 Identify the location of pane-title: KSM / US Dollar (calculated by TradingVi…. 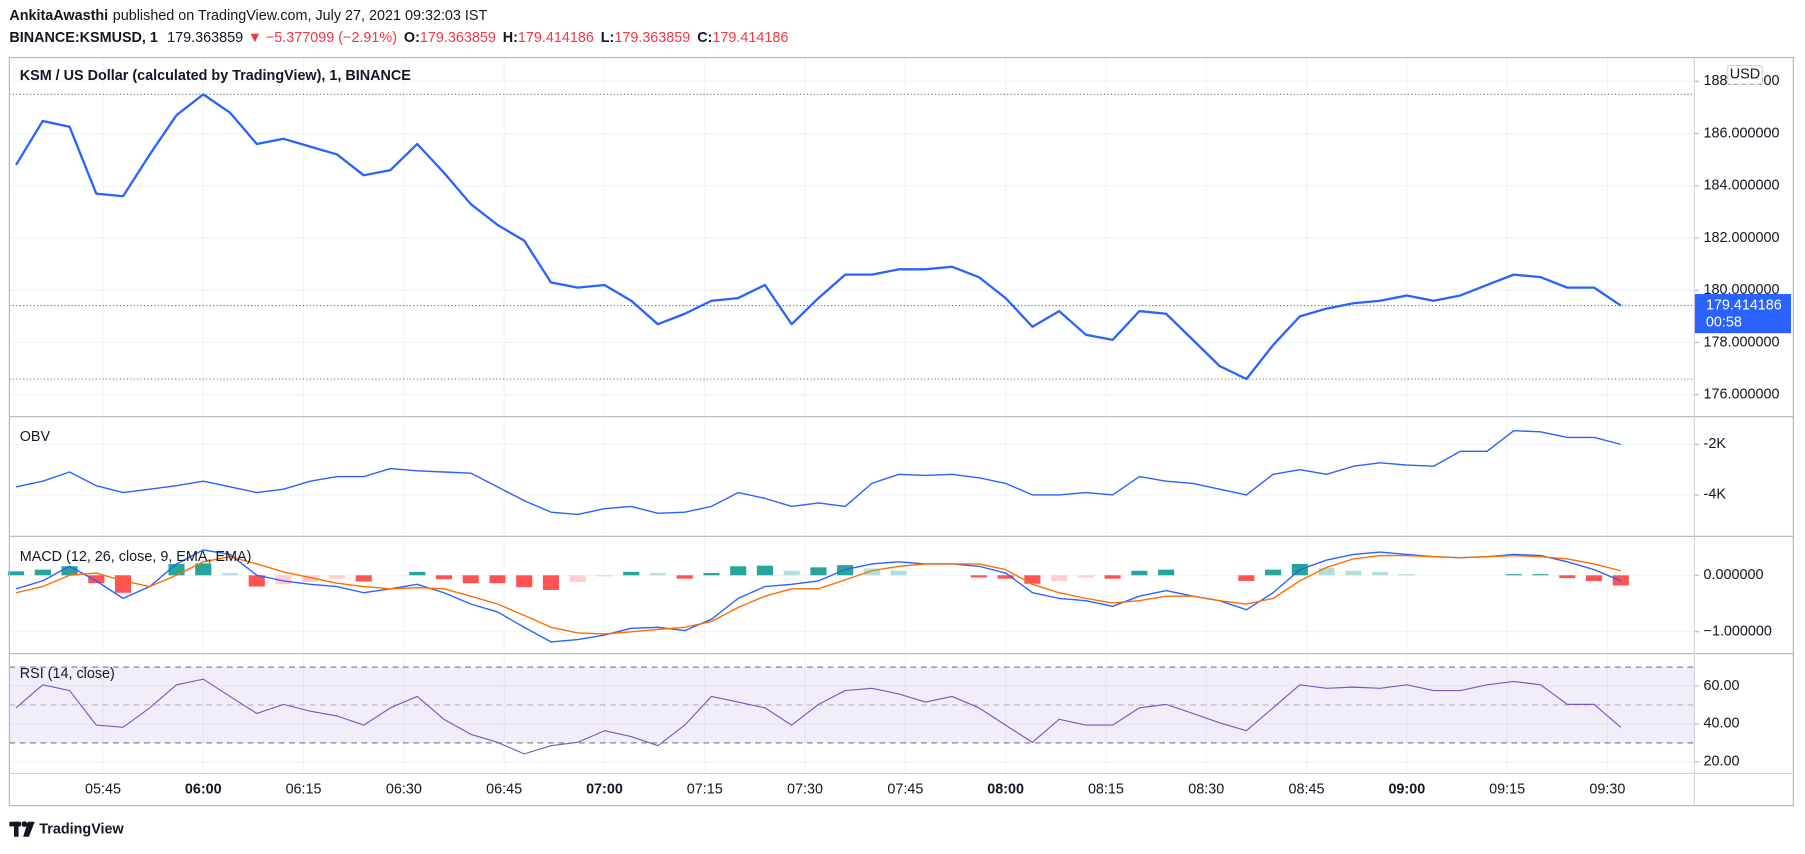
(216, 76).